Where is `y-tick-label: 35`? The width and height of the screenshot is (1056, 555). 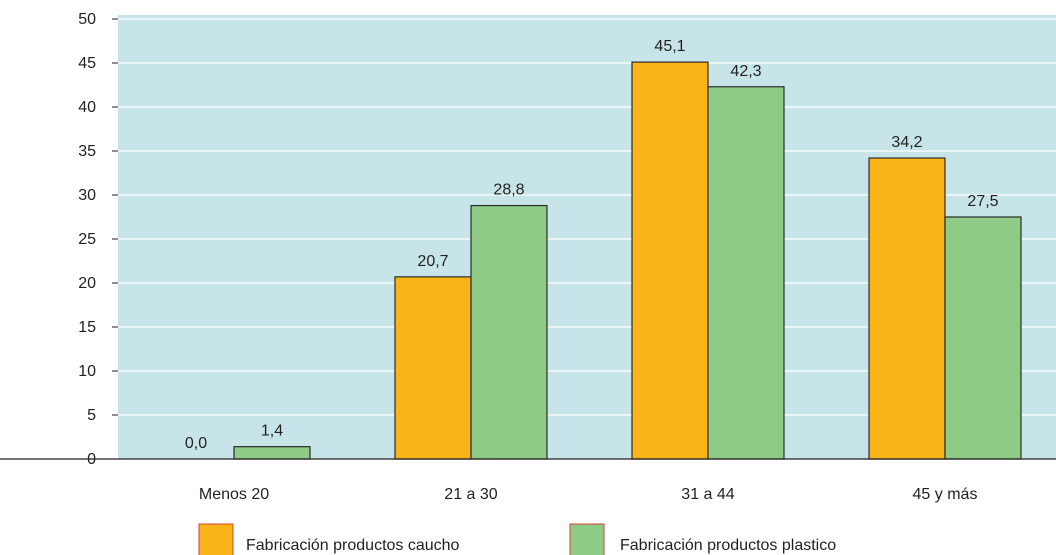
y-tick-label: 35 is located at coordinates (87, 151).